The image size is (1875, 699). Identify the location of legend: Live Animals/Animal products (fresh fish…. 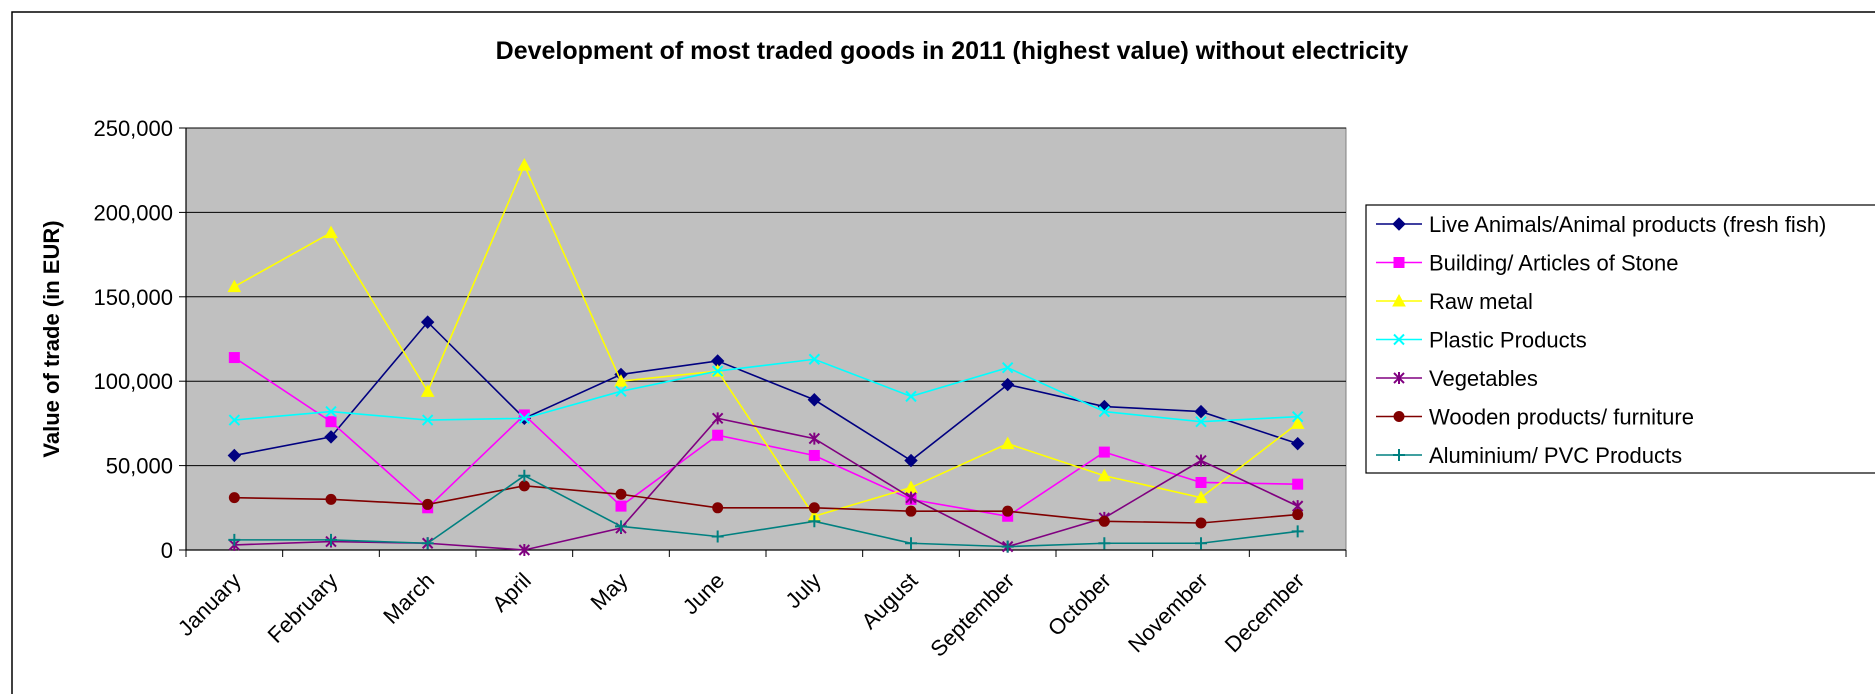
(1620, 339).